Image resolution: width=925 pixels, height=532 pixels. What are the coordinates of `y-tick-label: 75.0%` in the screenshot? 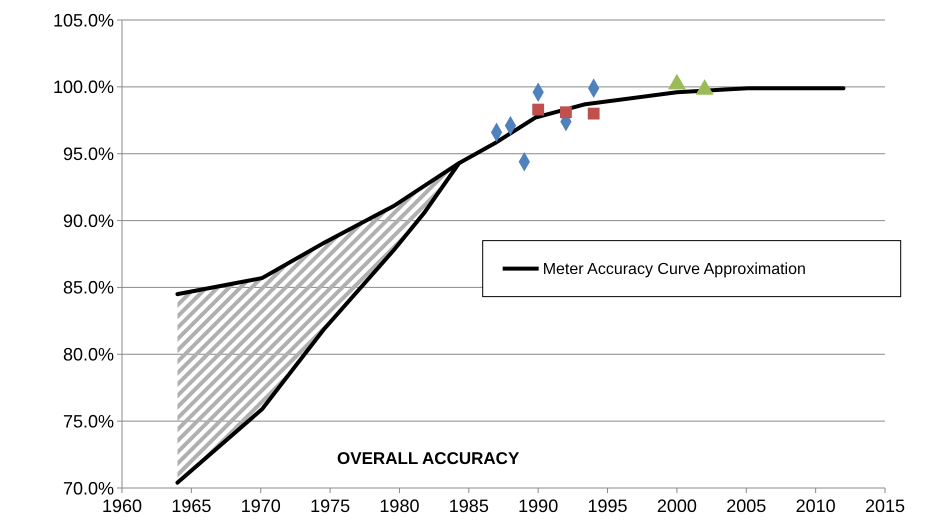 It's located at (88, 421).